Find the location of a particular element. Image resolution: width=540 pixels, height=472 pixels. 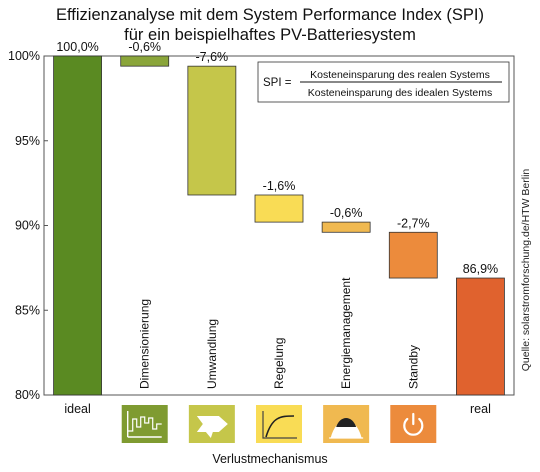

chart-subtitle: für ein beispielhaftes PV-Batteriesystem is located at coordinates (270, 35).